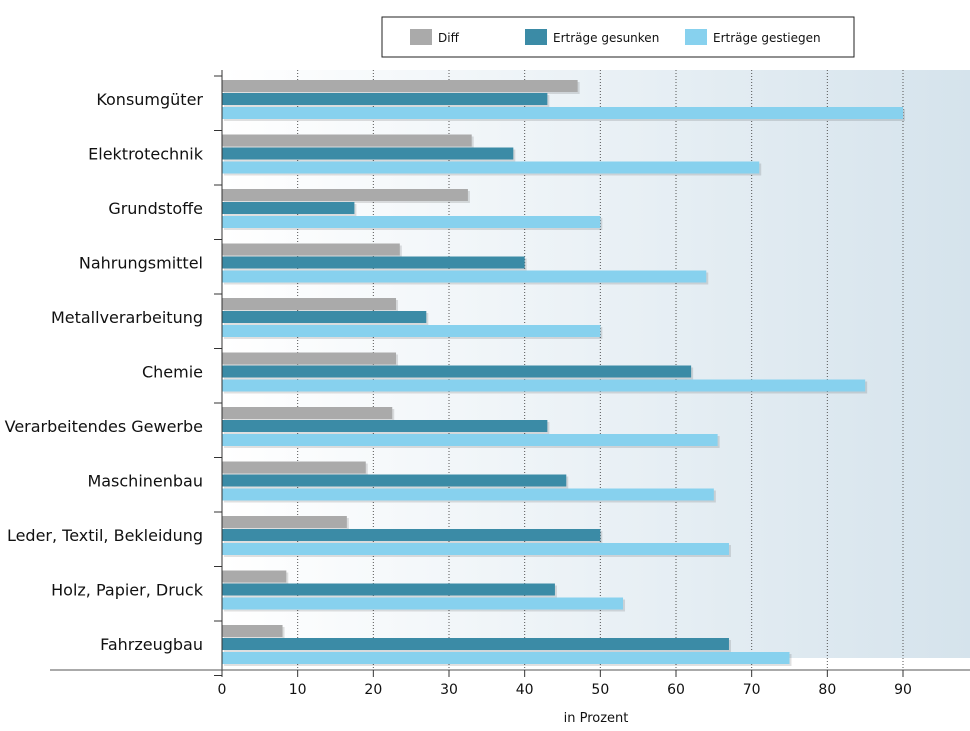 Image resolution: width=970 pixels, height=731 pixels. What do you see at coordinates (449, 690) in the screenshot?
I see `x-tick-label: 30` at bounding box center [449, 690].